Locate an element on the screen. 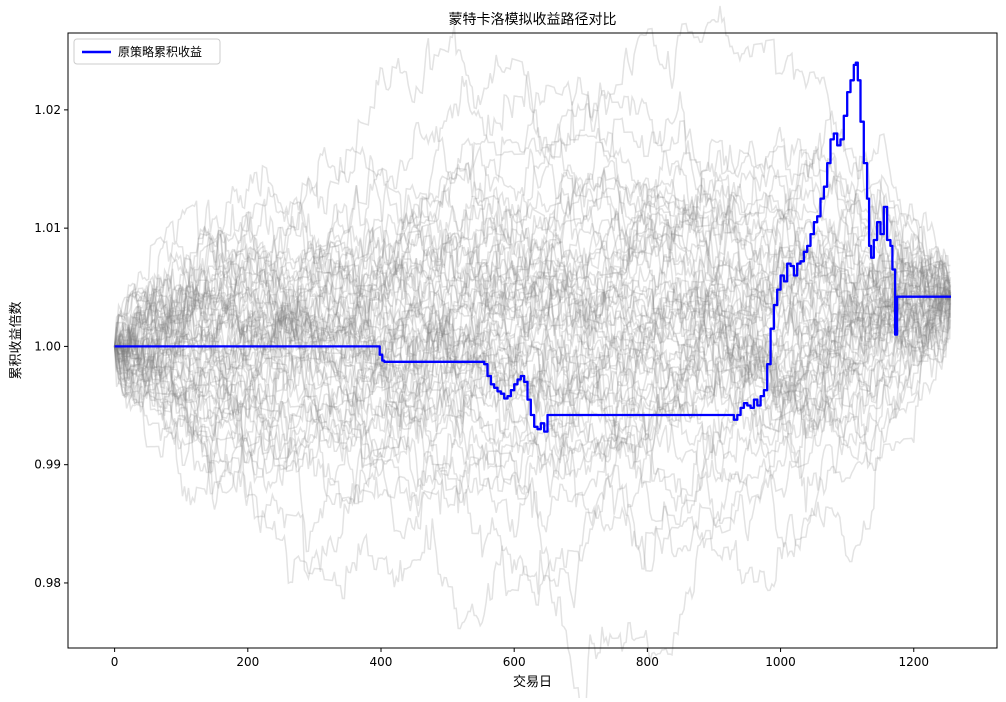 The image size is (1006, 702). x-tick-label: 1000 is located at coordinates (780, 662).